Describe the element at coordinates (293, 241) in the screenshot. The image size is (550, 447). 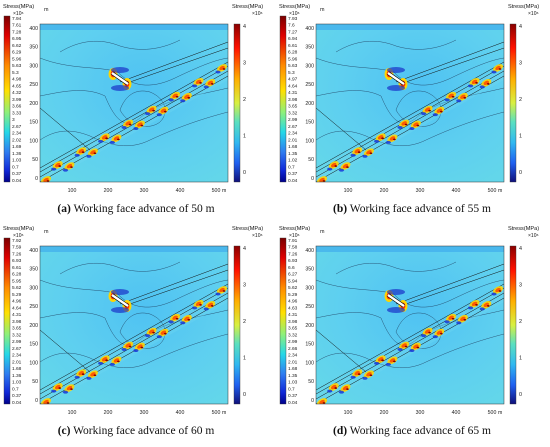
I see `left-colorbar-tick: 7.91` at that location.